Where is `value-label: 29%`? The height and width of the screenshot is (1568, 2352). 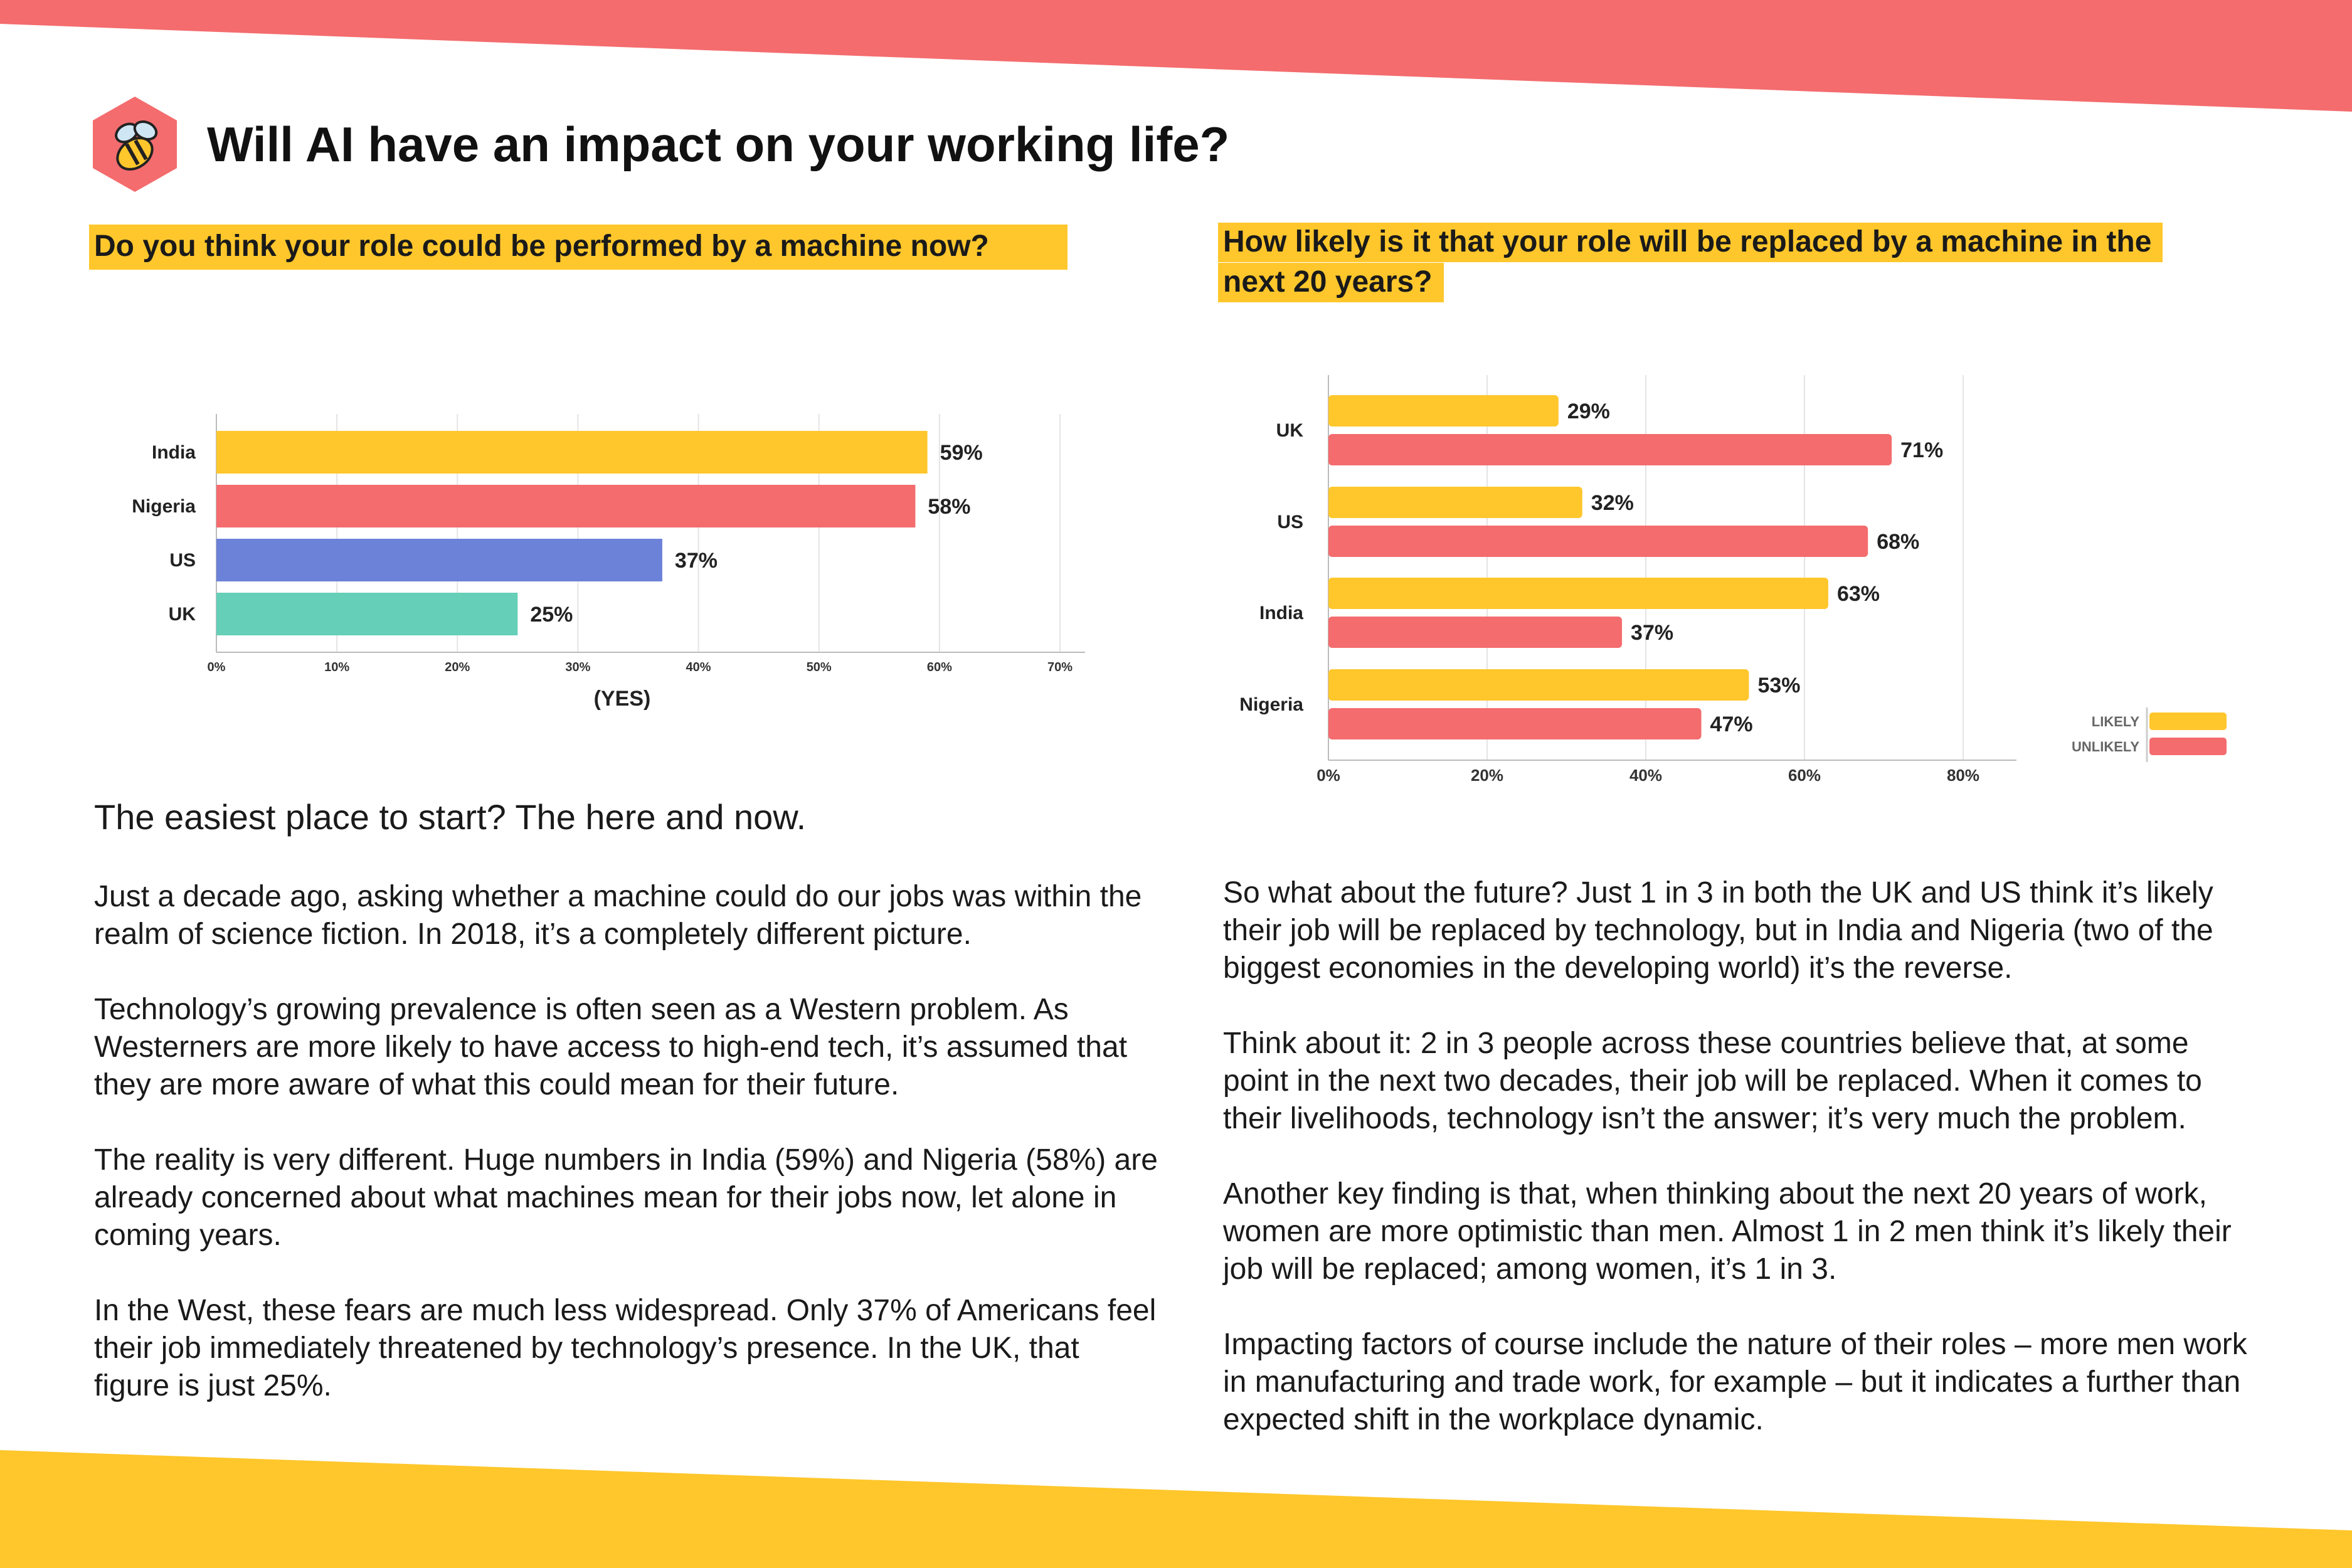
value-label: 29% is located at coordinates (1588, 412).